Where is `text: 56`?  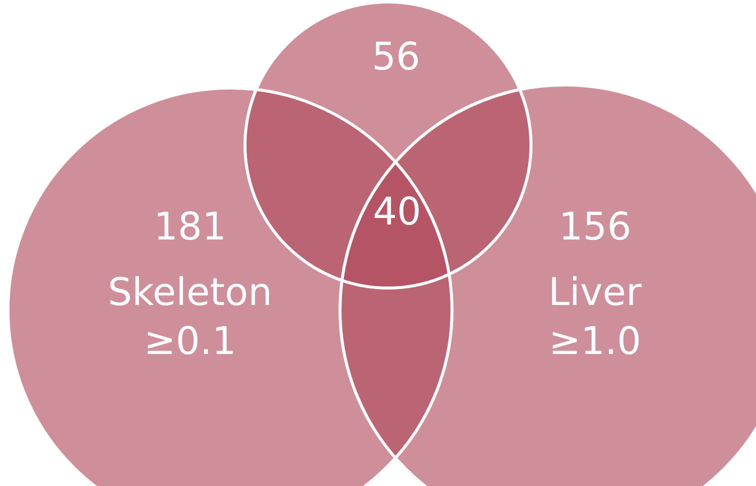 text: 56 is located at coordinates (396, 56).